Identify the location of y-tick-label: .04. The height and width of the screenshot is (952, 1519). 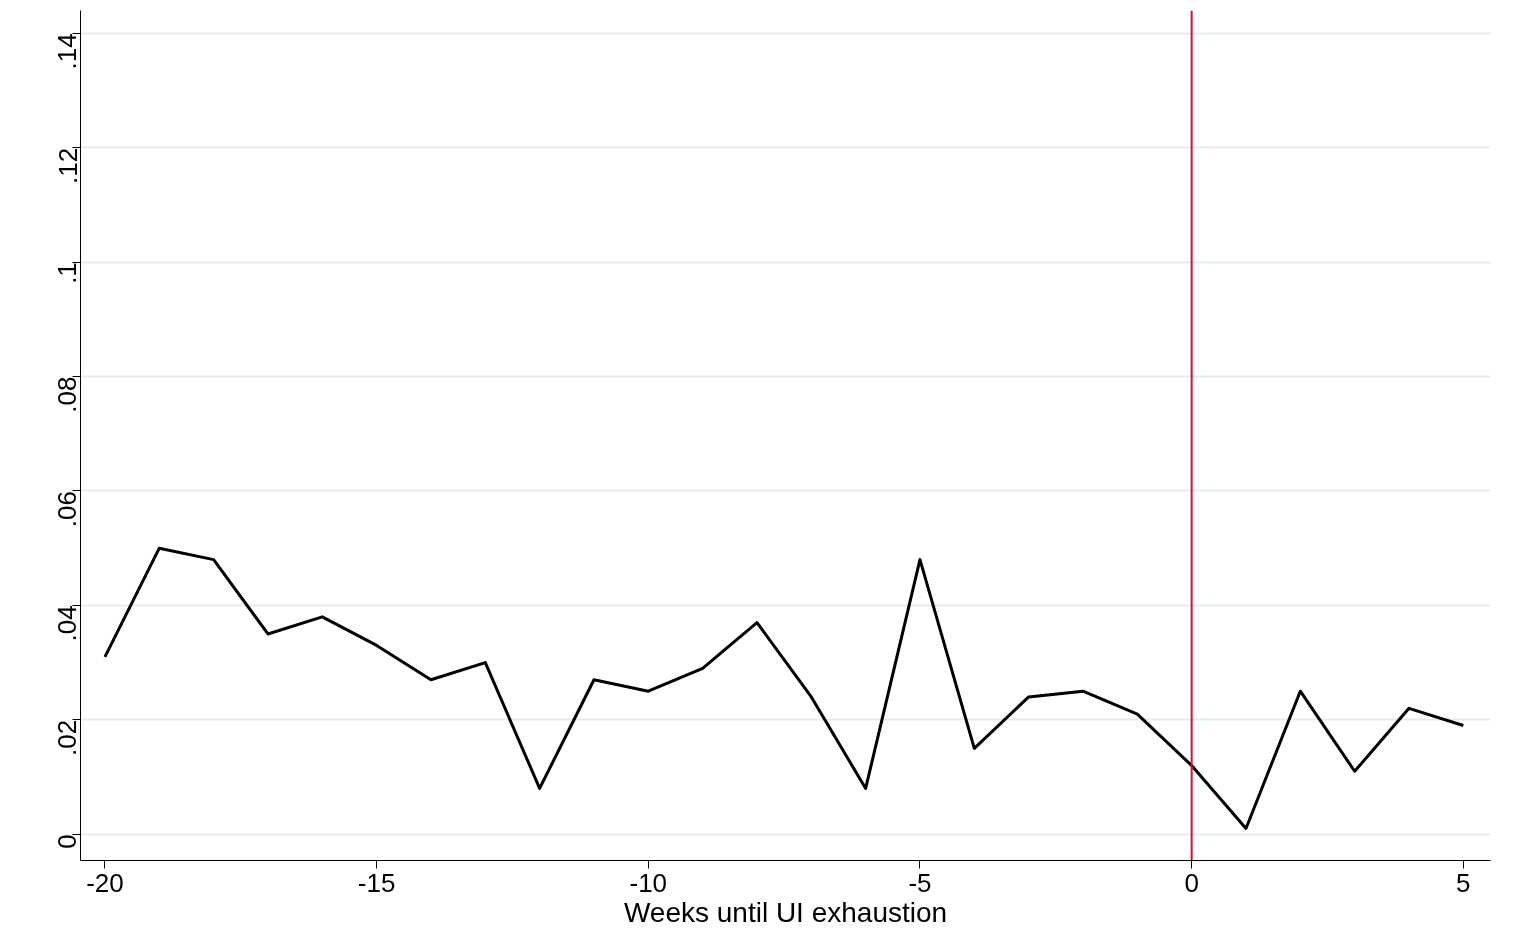
(67, 623).